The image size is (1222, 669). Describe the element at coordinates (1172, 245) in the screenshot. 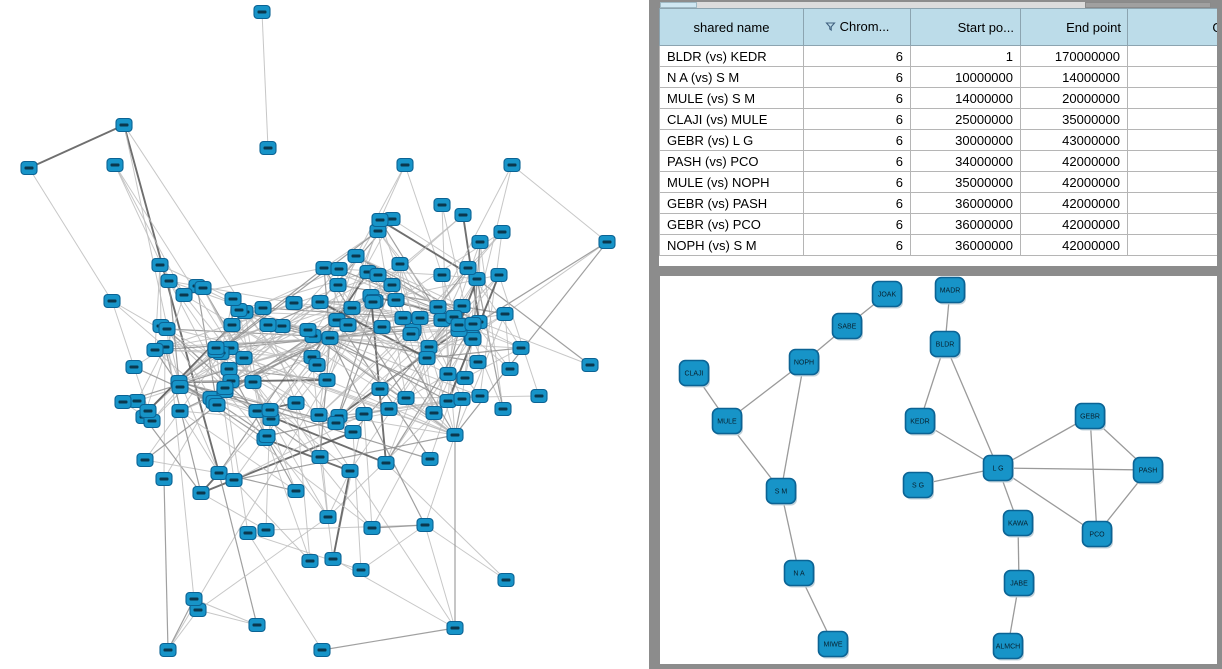

I see `table-cell: 9.9` at that location.